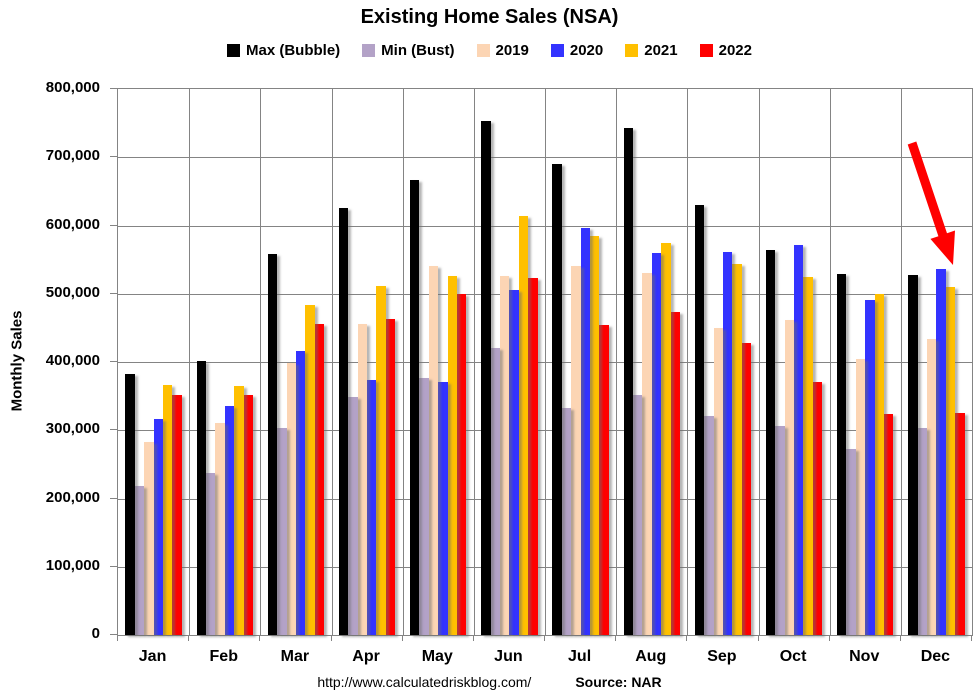 This screenshot has height=699, width=979. I want to click on bar-max-bubble-dec, so click(913, 455).